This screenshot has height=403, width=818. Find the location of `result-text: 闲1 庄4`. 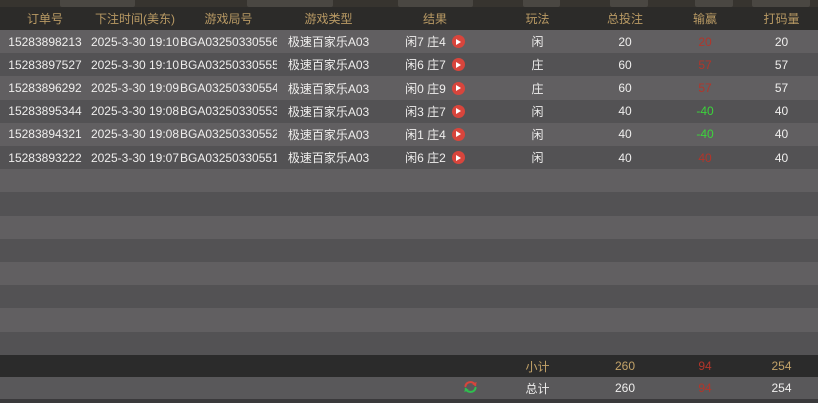

result-text: 闲1 庄4 is located at coordinates (425, 134).